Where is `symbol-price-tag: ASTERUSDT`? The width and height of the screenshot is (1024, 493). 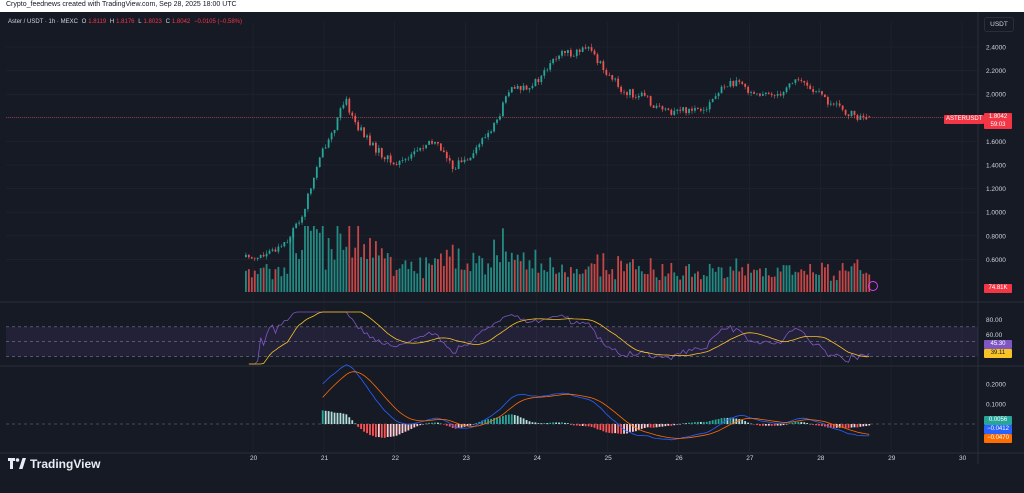 symbol-price-tag: ASTERUSDT is located at coordinates (964, 119).